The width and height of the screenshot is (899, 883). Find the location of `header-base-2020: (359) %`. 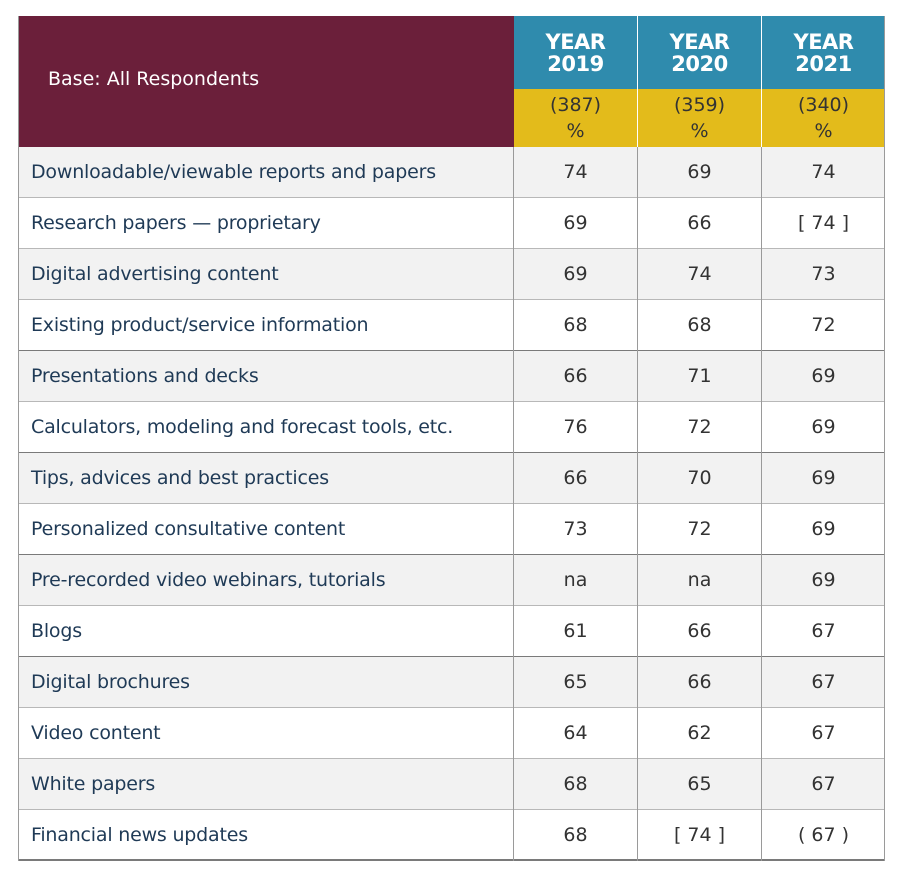

header-base-2020: (359) % is located at coordinates (699, 118).